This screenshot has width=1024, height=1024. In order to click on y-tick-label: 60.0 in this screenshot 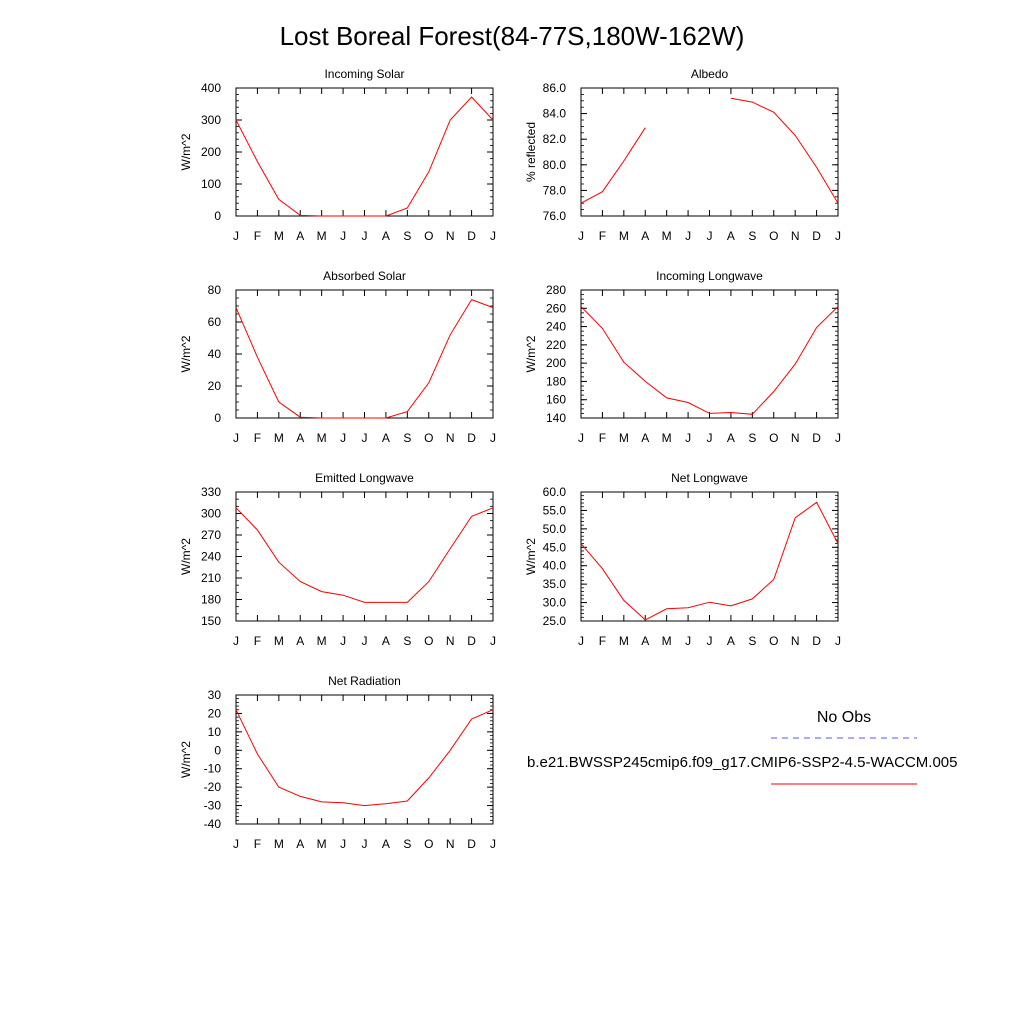, I will do `click(555, 492)`.